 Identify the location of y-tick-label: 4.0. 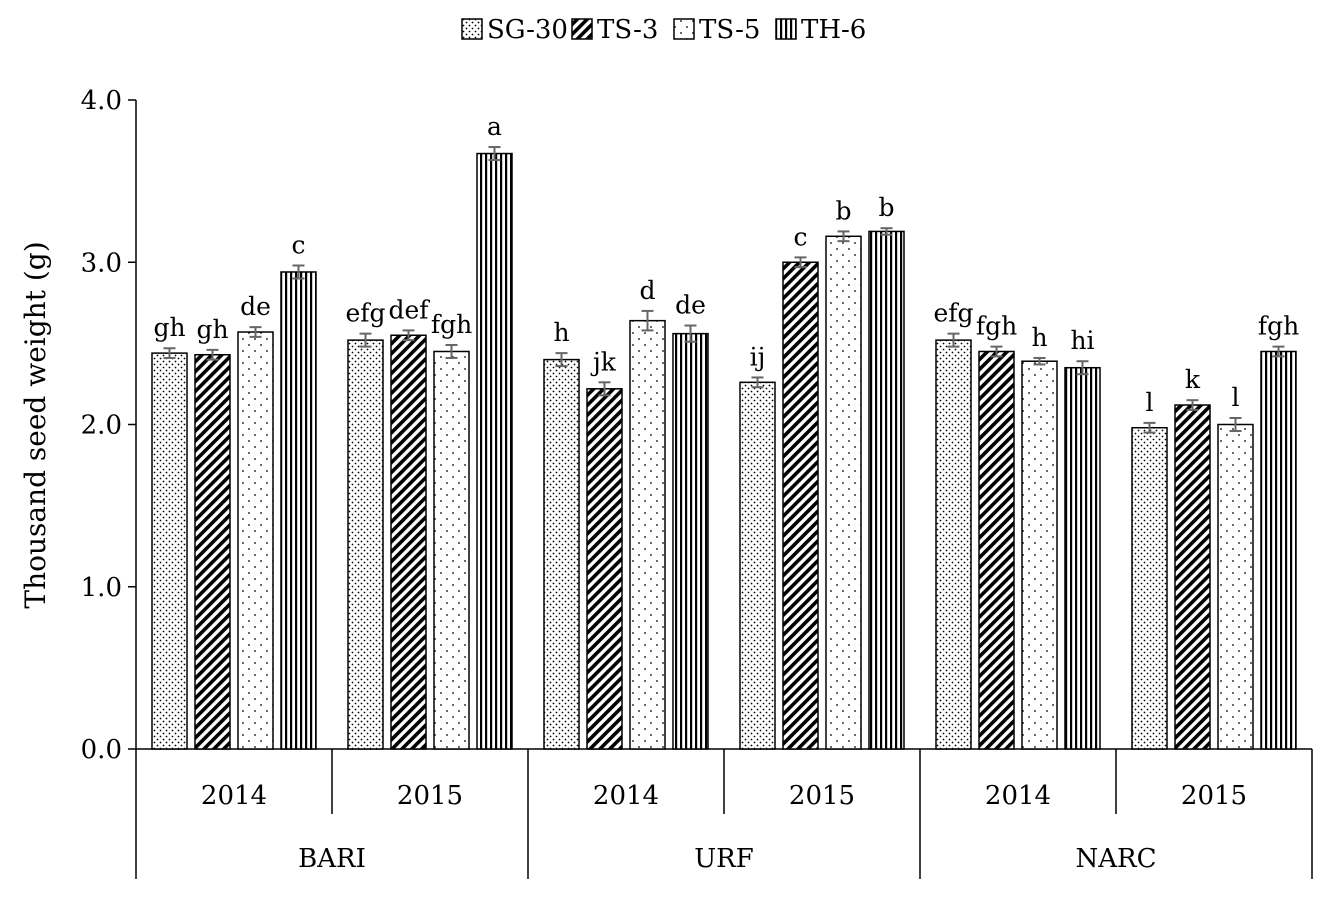
(101, 101).